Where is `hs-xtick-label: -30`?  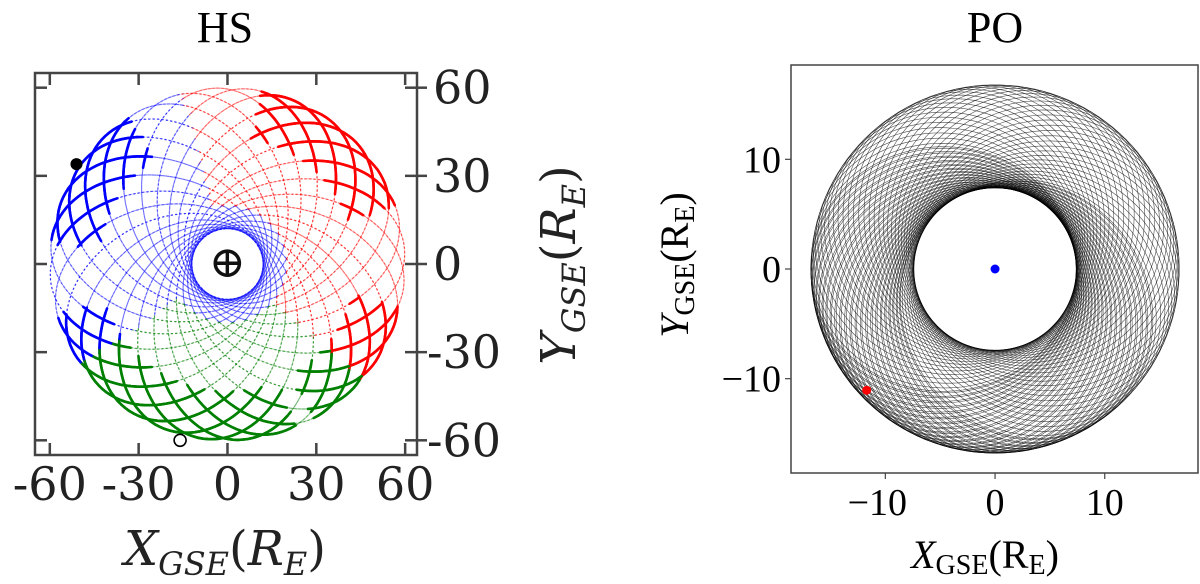 hs-xtick-label: -30 is located at coordinates (139, 484).